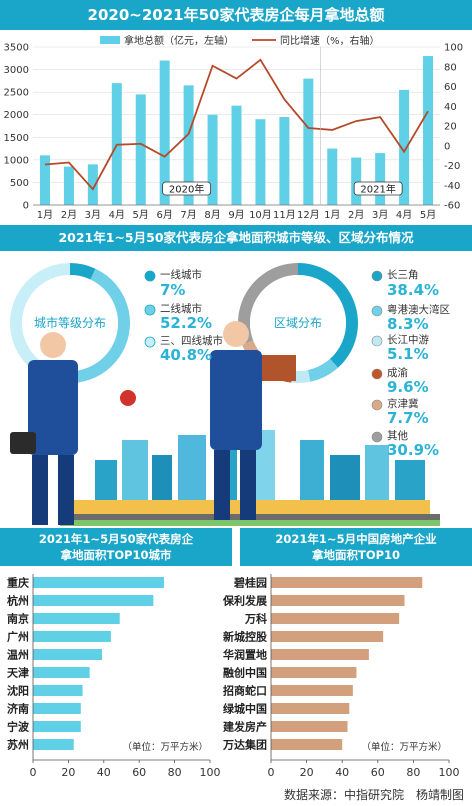  I want to click on donut-slice-三、四线城市, so click(40, 318).